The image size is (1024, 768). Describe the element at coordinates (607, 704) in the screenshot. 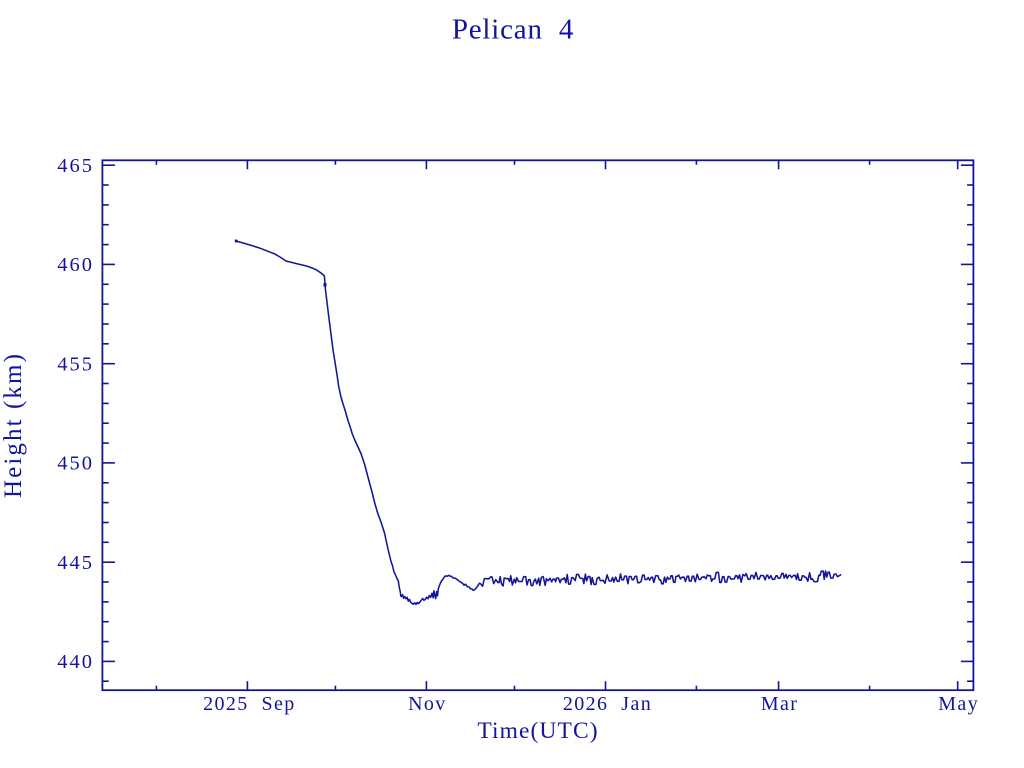

I see `svg-text: 2026 Jan` at that location.